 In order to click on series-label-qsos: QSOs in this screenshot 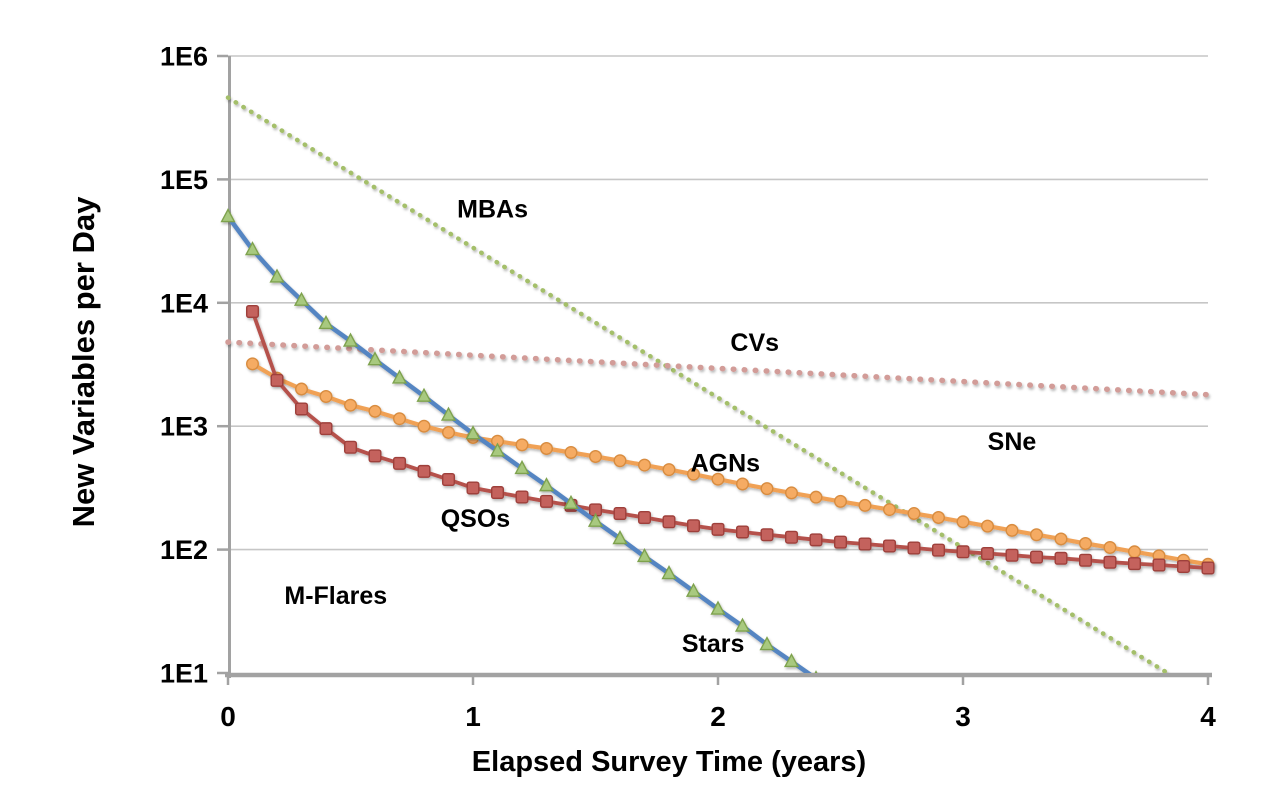, I will do `click(475, 519)`.